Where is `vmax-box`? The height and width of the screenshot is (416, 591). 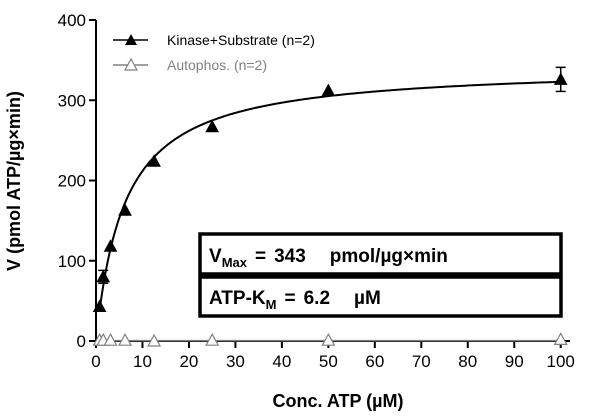 vmax-box is located at coordinates (380, 254).